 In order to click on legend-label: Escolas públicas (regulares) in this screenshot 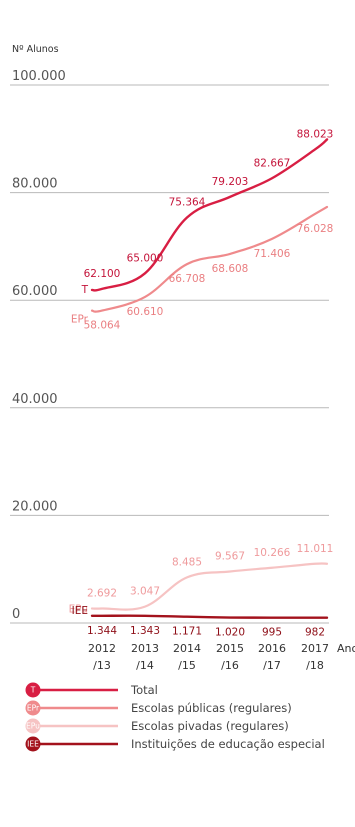, I will do `click(211, 708)`.